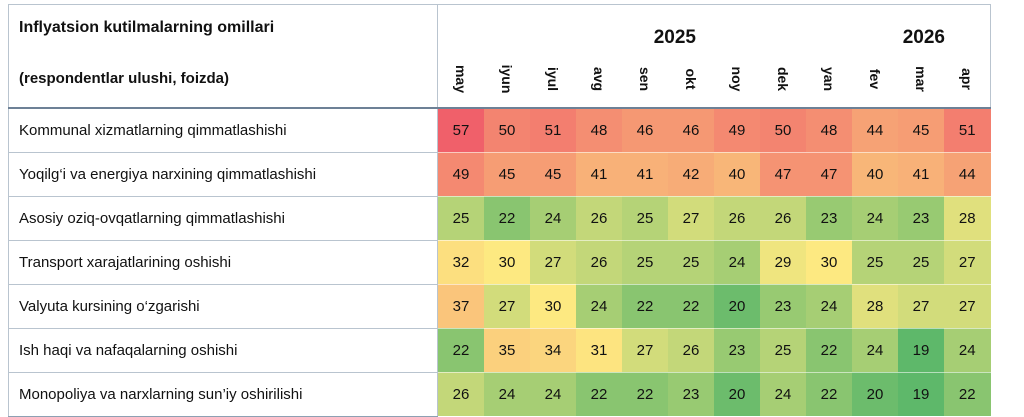  I want to click on month-label: okt, so click(691, 78).